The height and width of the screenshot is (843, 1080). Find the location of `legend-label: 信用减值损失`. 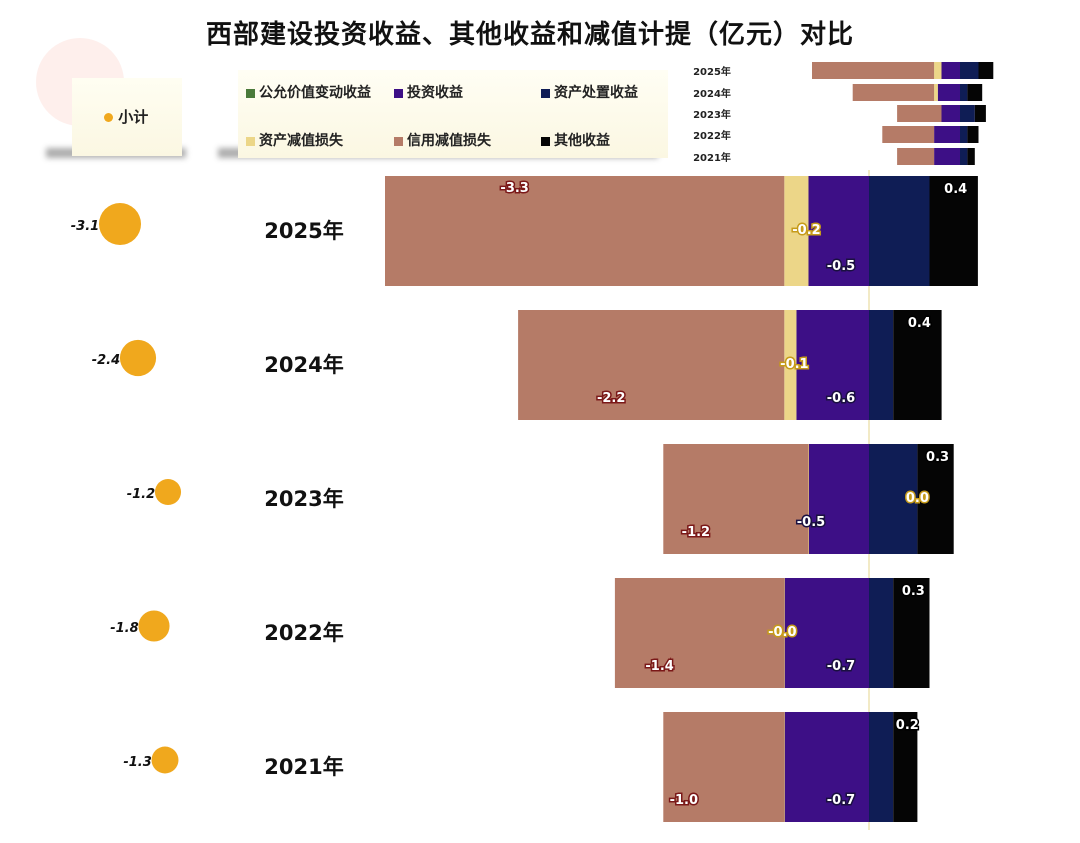

legend-label: 信用减值损失 is located at coordinates (449, 141).